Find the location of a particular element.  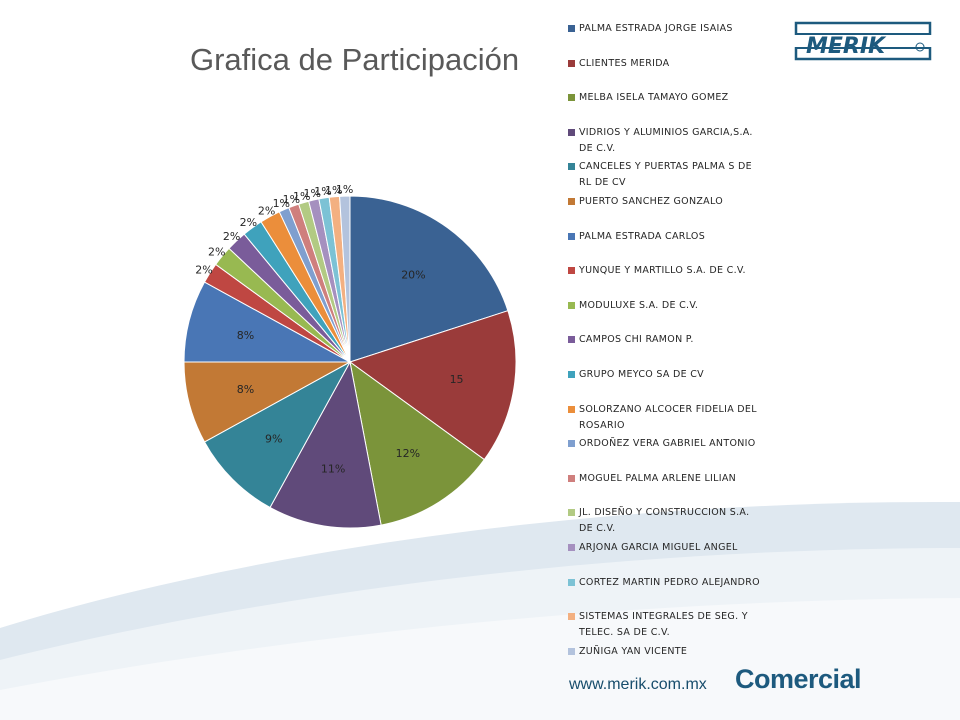

legend-item: PALMA ESTRADA CARLOS is located at coordinates (665, 246).